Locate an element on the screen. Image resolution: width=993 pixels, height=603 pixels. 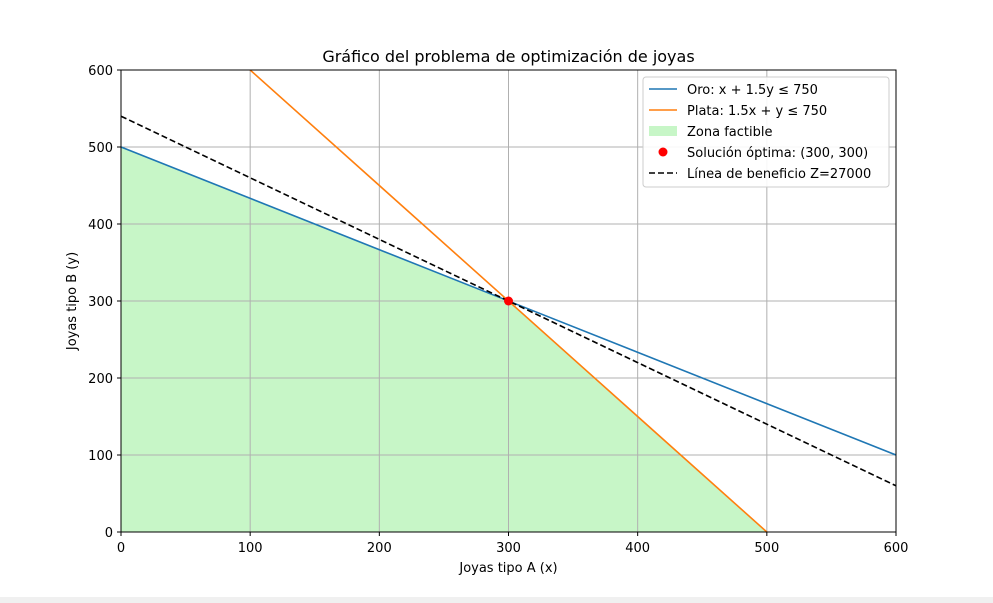
optimal-point is located at coordinates (508, 301).